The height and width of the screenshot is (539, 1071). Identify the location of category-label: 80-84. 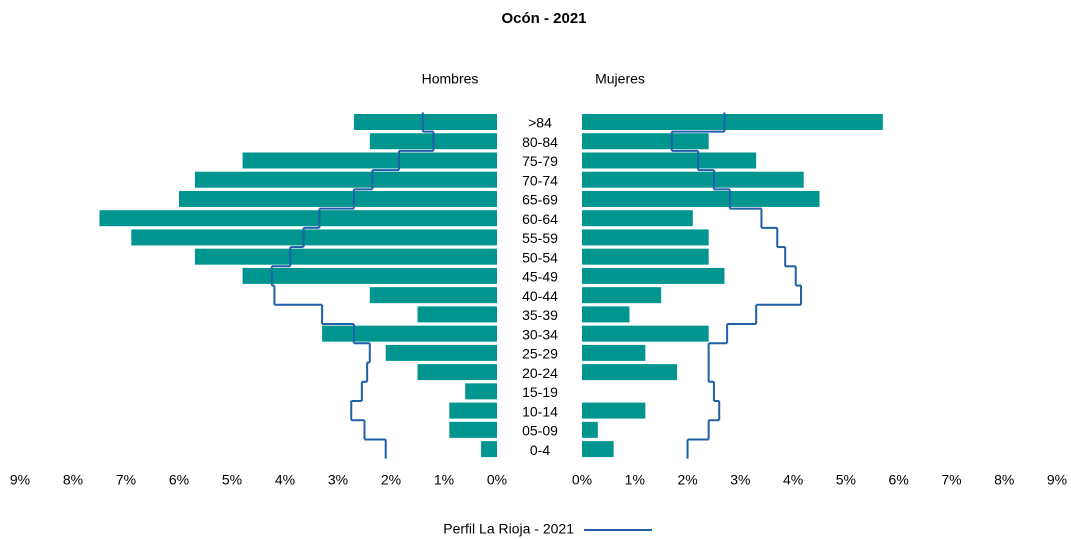
(540, 142).